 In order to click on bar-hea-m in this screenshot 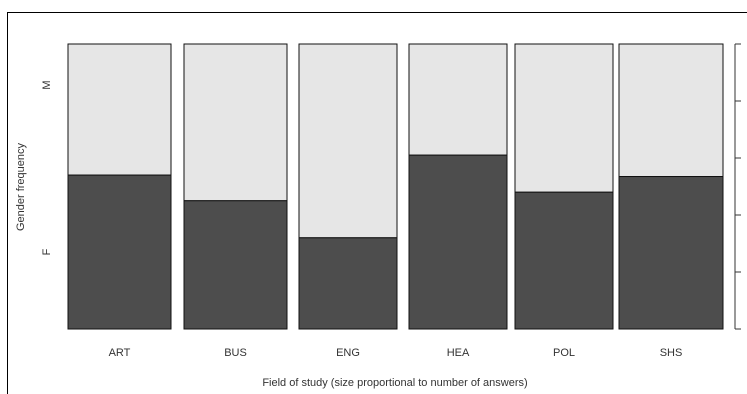, I will do `click(458, 99)`.